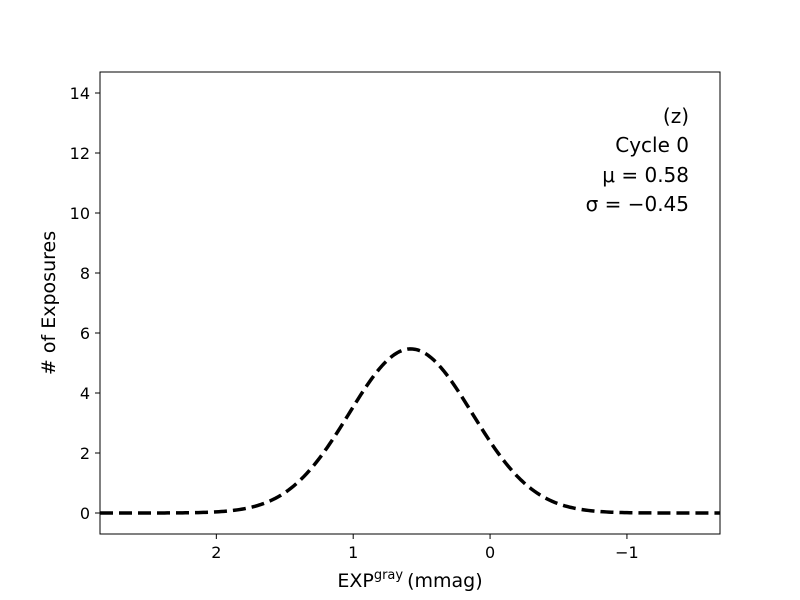 The height and width of the screenshot is (600, 800). I want to click on y-tick-label: 0, so click(85, 513).